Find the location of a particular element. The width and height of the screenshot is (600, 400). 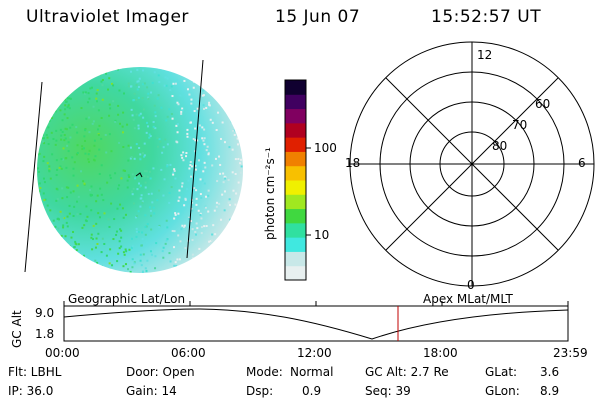

cursor-mark is located at coordinates (139, 175).